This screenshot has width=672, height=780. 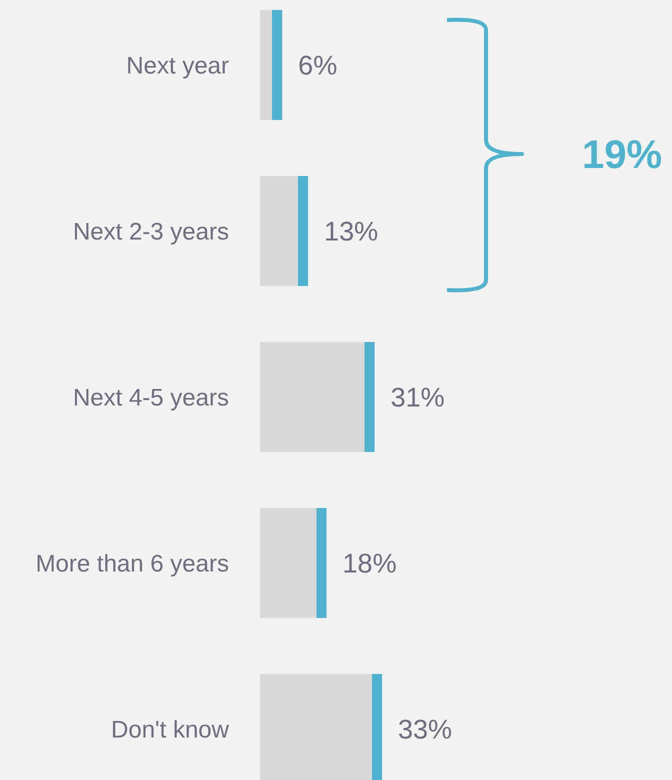 What do you see at coordinates (150, 232) in the screenshot?
I see `y-tick-label: Next 2-3 years` at bounding box center [150, 232].